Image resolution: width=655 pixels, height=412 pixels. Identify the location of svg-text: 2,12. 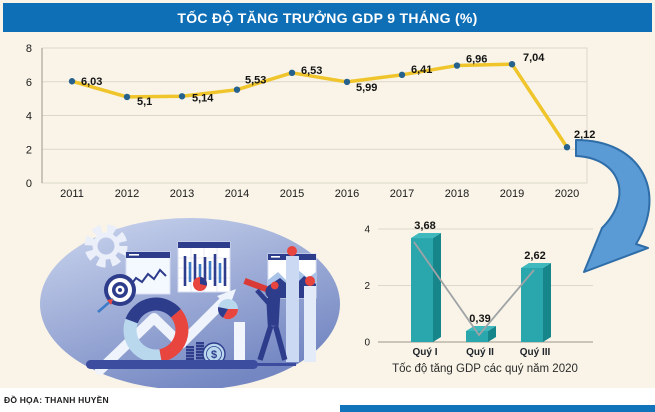
(584, 135).